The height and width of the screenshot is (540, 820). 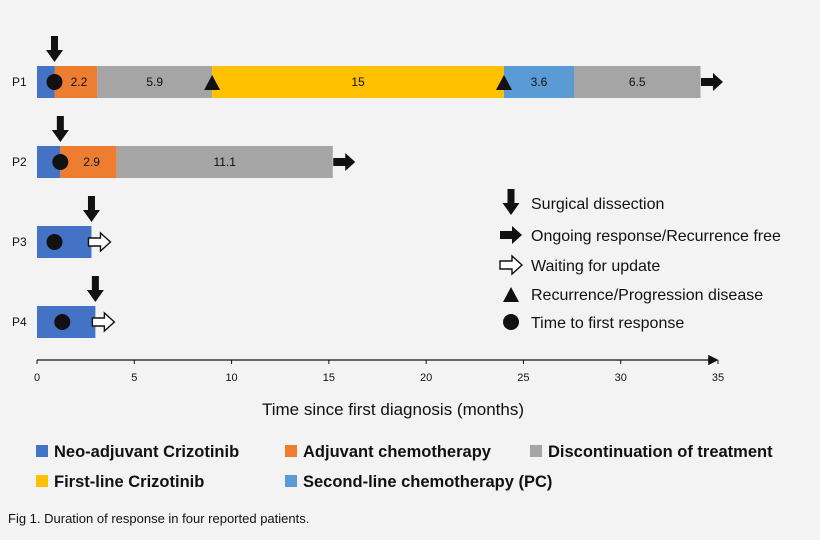 What do you see at coordinates (393, 409) in the screenshot?
I see `x-axis-title: Time since first diagnosis (months)` at bounding box center [393, 409].